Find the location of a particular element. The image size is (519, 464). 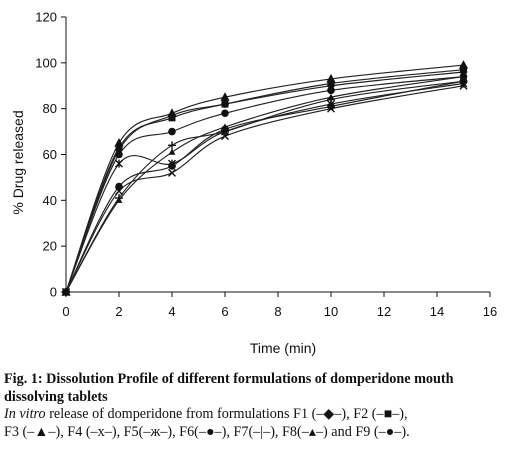

x-tick-label: 6 is located at coordinates (224, 311).